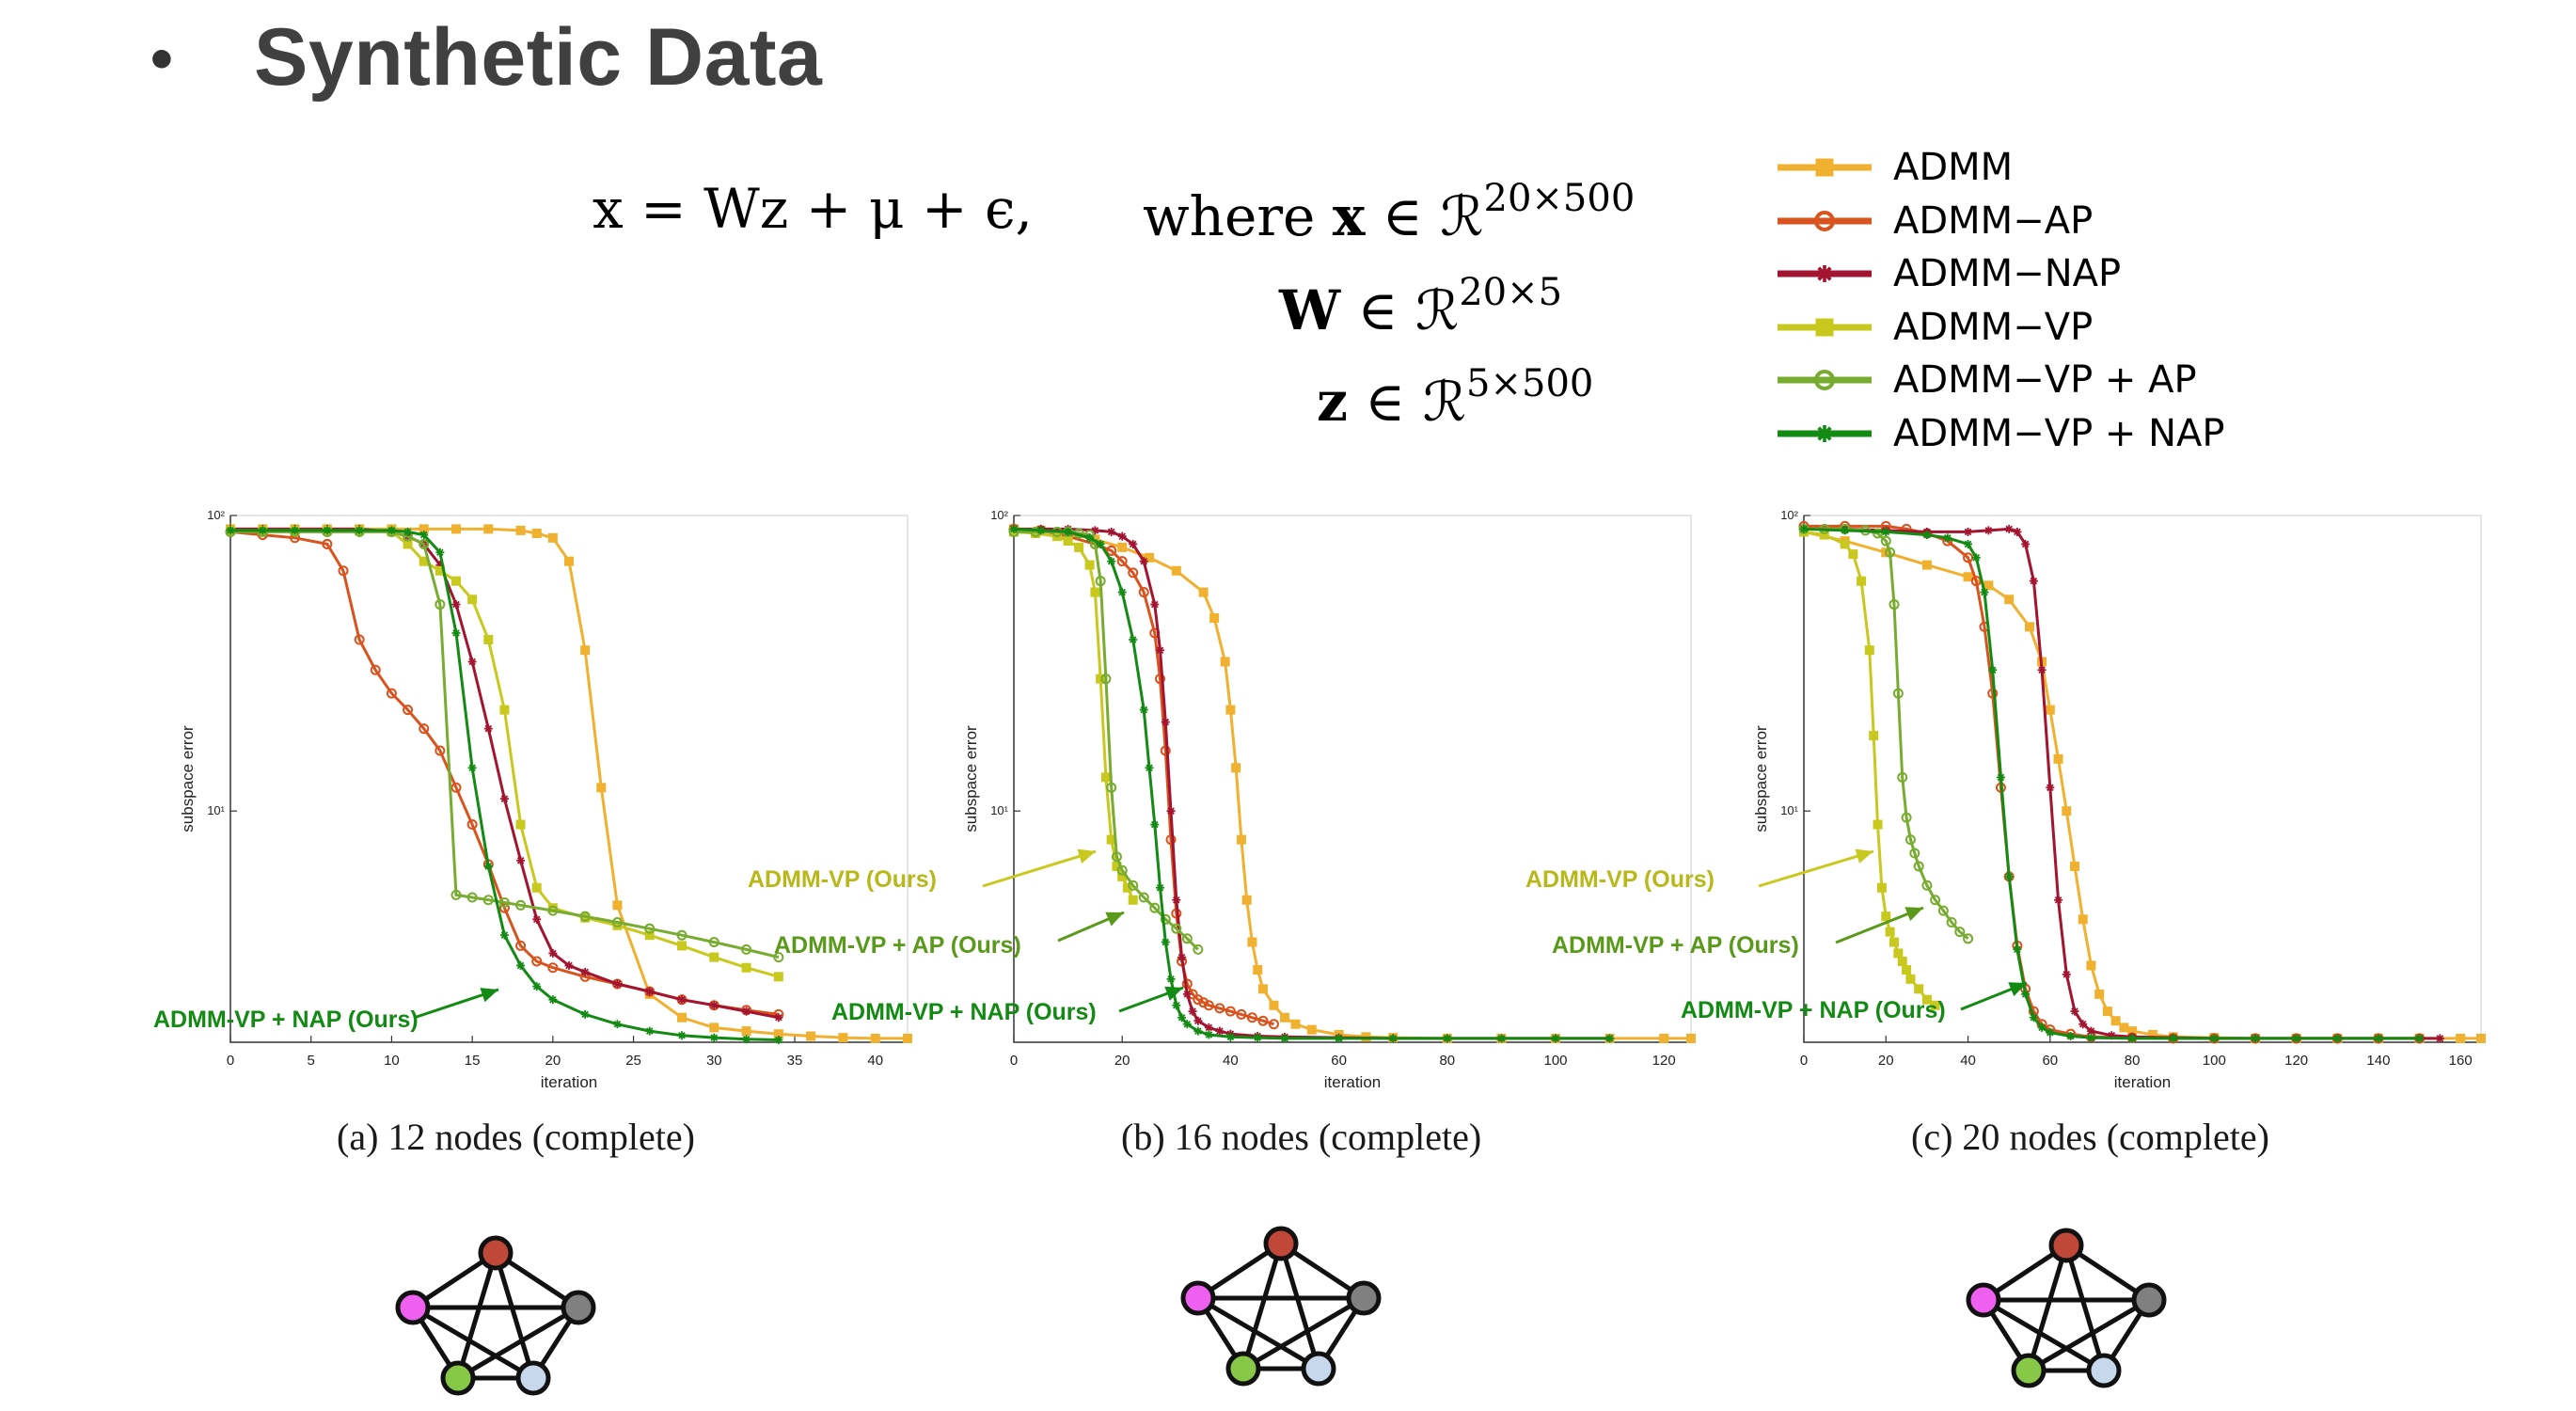 The width and height of the screenshot is (2576, 1411). Describe the element at coordinates (2059, 433) in the screenshot. I see `legend-label-admm-vp-nap: ADMM−VP + NAP` at that location.